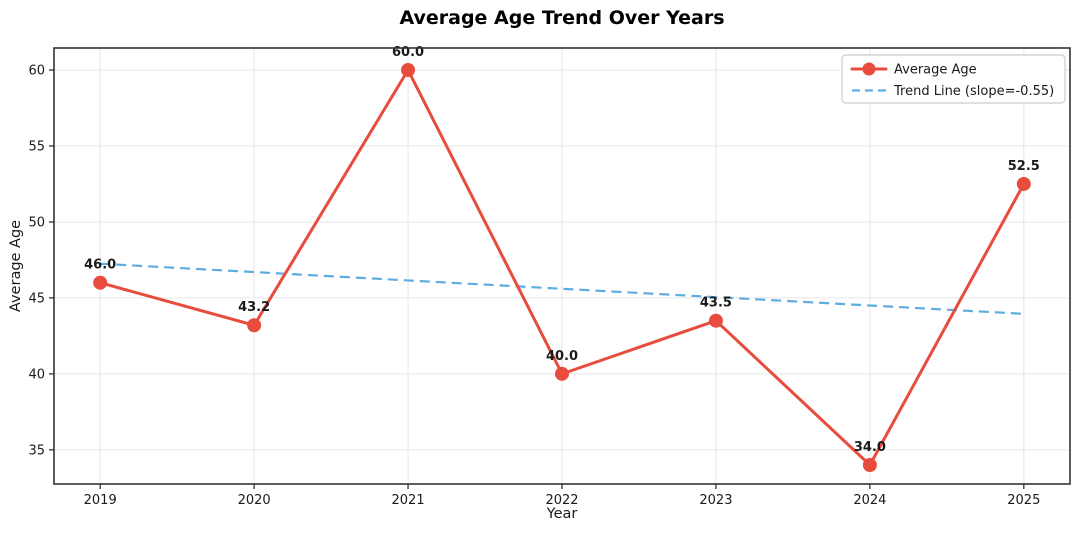 The image size is (1080, 535). What do you see at coordinates (562, 18) in the screenshot?
I see `chart-title: Average Age Trend Over Years` at bounding box center [562, 18].